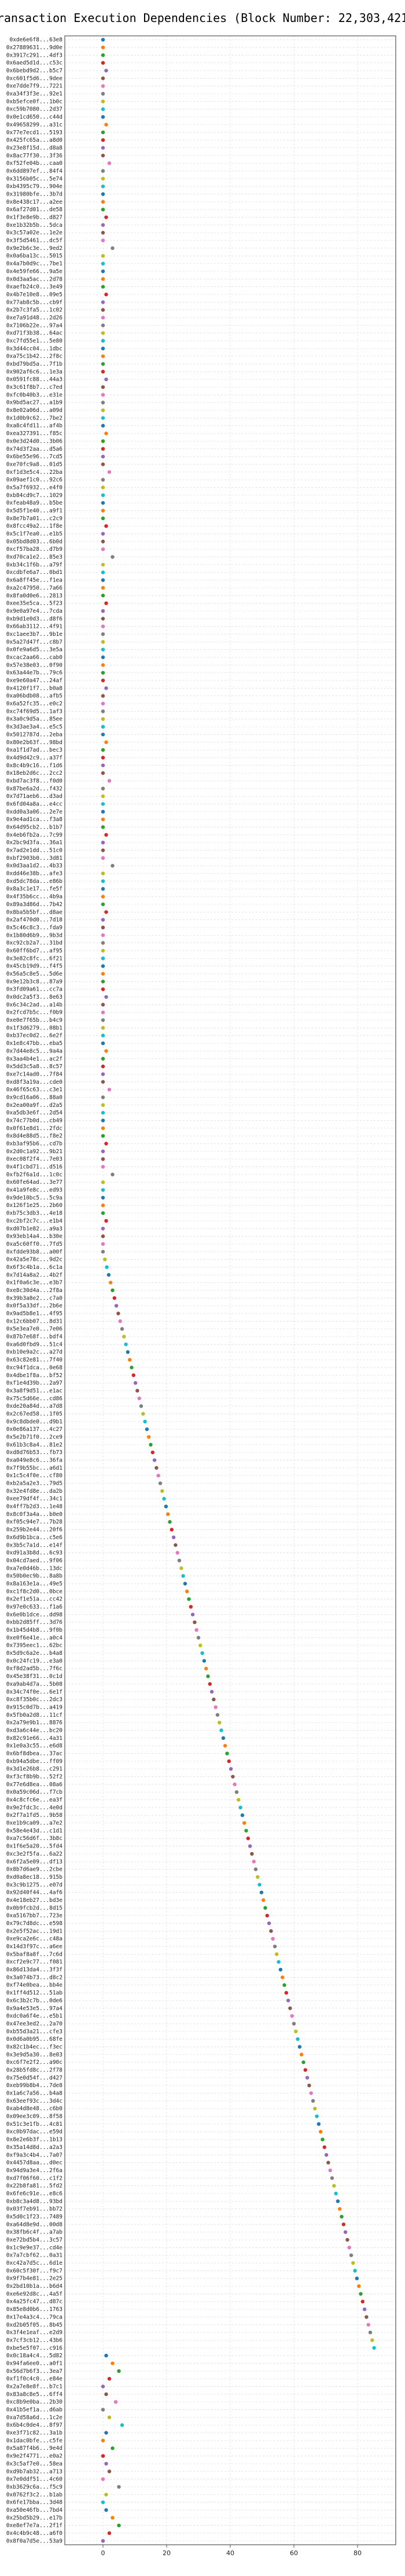 The width and height of the screenshot is (405, 2576). Describe the element at coordinates (34, 171) in the screenshot. I see `y-tick-label: 0x6dd897ef...84f4` at that location.